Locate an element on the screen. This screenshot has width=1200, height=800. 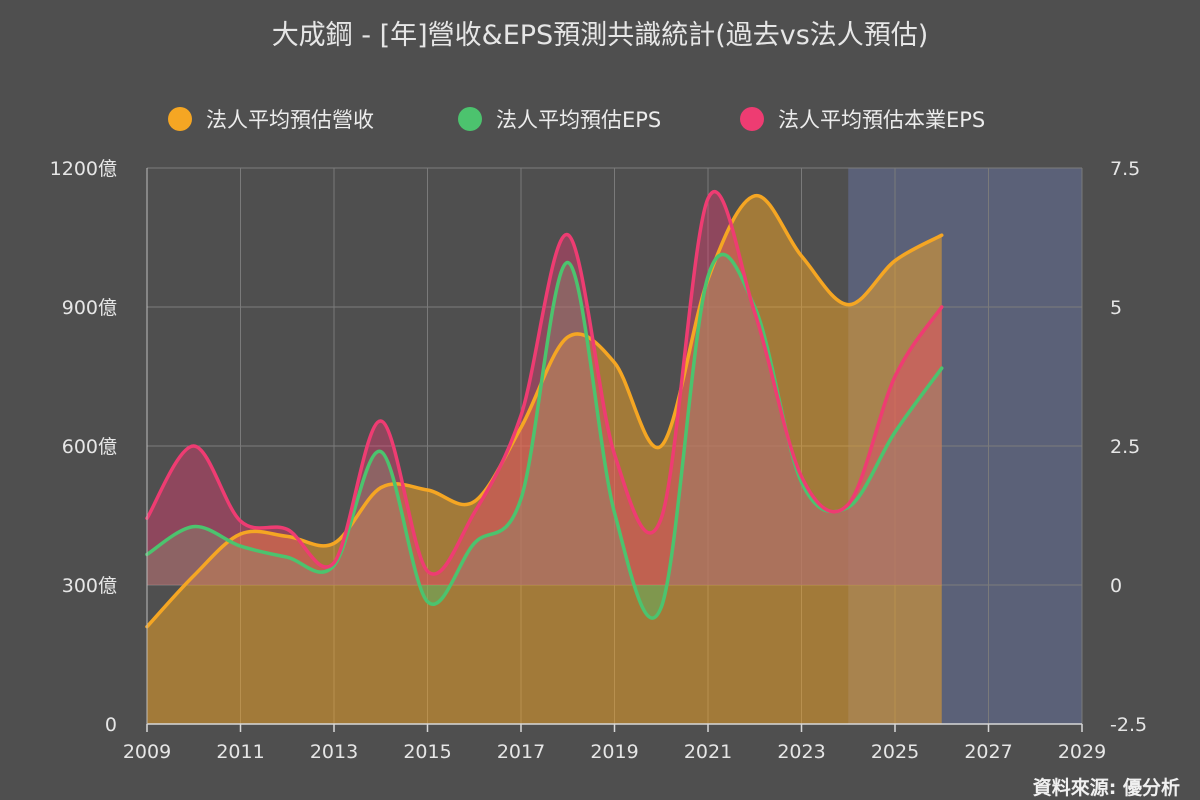
x-tick-label: 2023 is located at coordinates (801, 752).